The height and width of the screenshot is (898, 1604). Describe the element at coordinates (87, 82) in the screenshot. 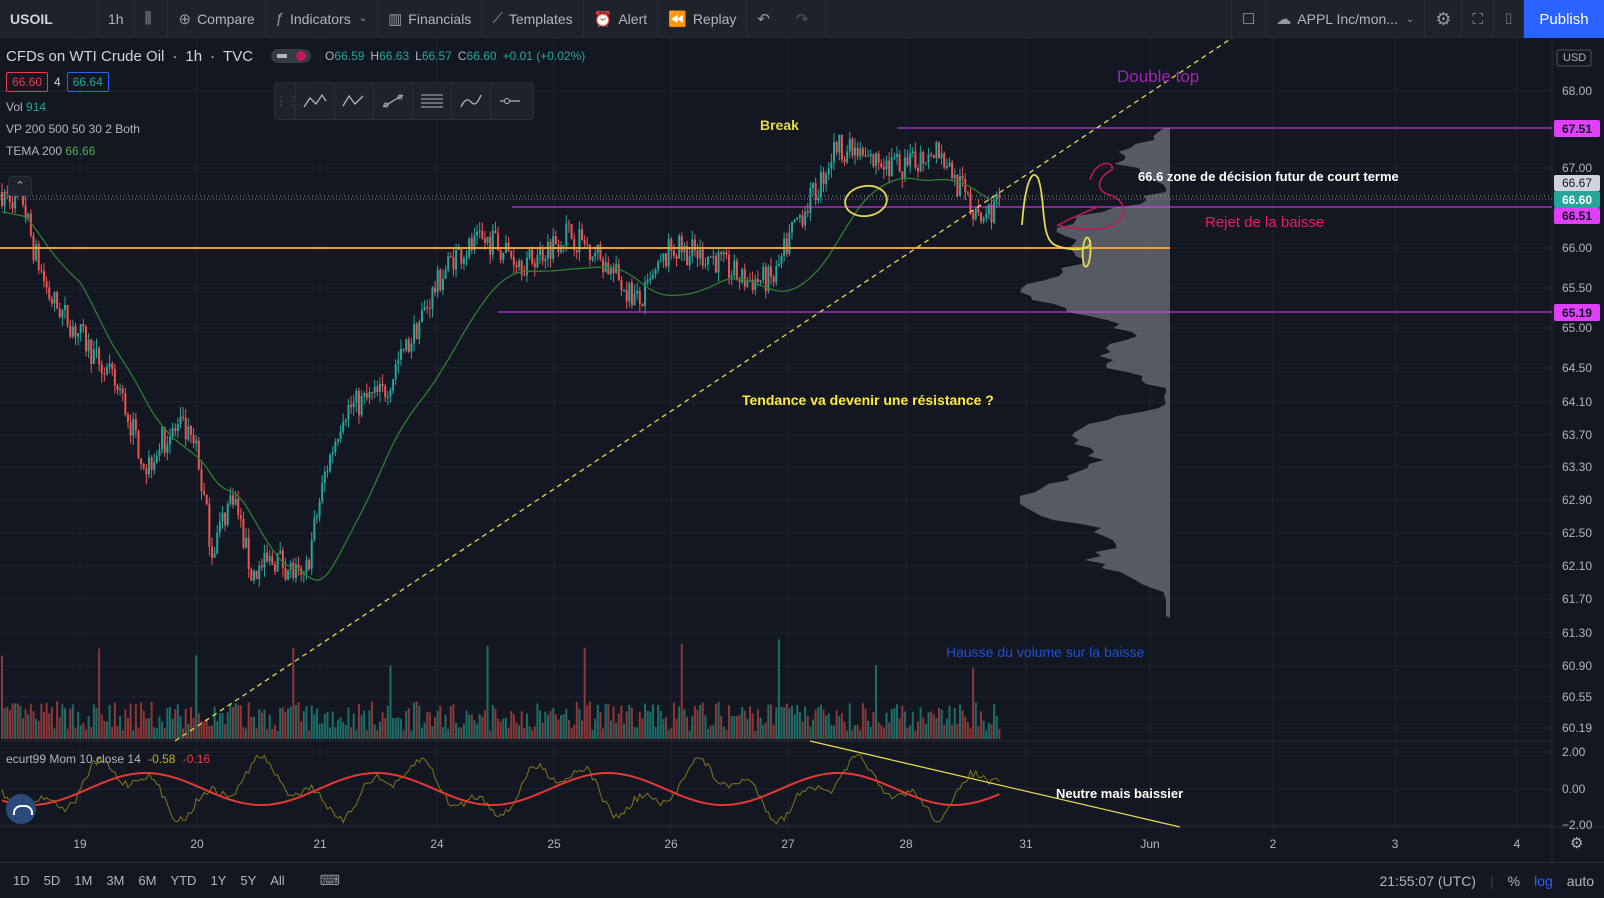

I see `ask-price: 66.64` at that location.